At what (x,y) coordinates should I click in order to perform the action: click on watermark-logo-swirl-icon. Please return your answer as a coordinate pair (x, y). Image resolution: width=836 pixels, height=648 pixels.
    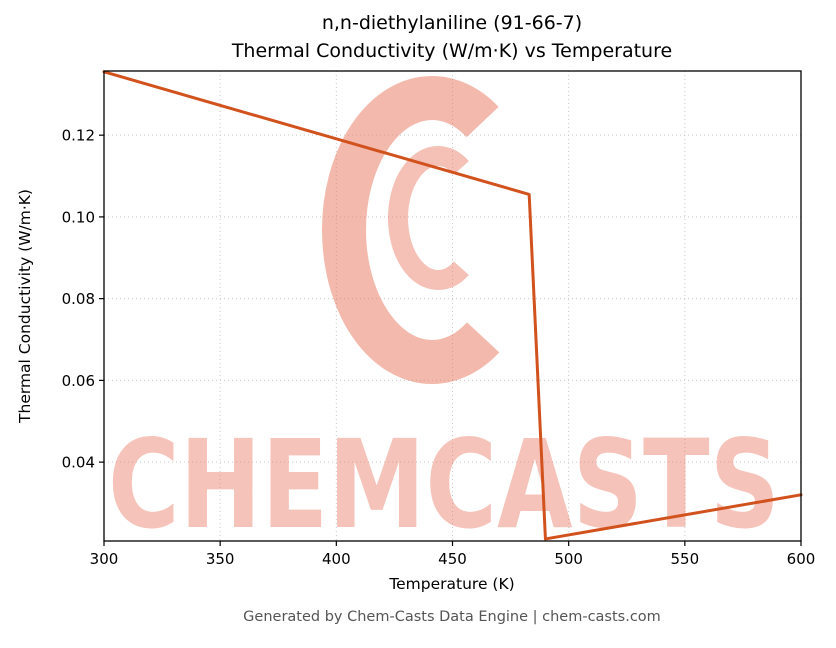
    Looking at the image, I should click on (438, 218).